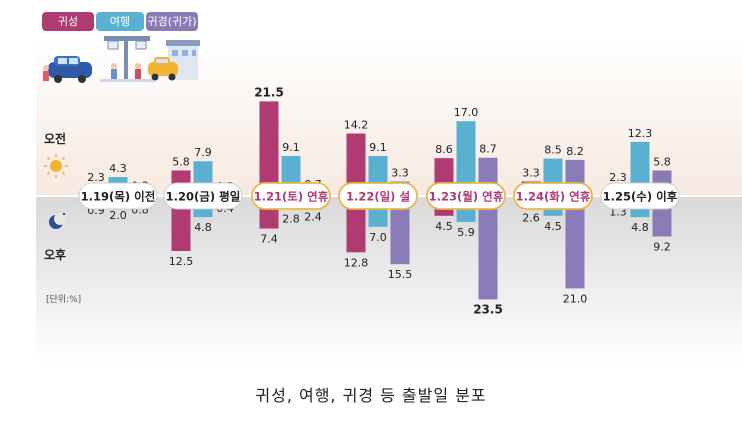 This screenshot has width=742, height=421. What do you see at coordinates (55, 255) in the screenshot?
I see `pm-label: 오후` at bounding box center [55, 255].